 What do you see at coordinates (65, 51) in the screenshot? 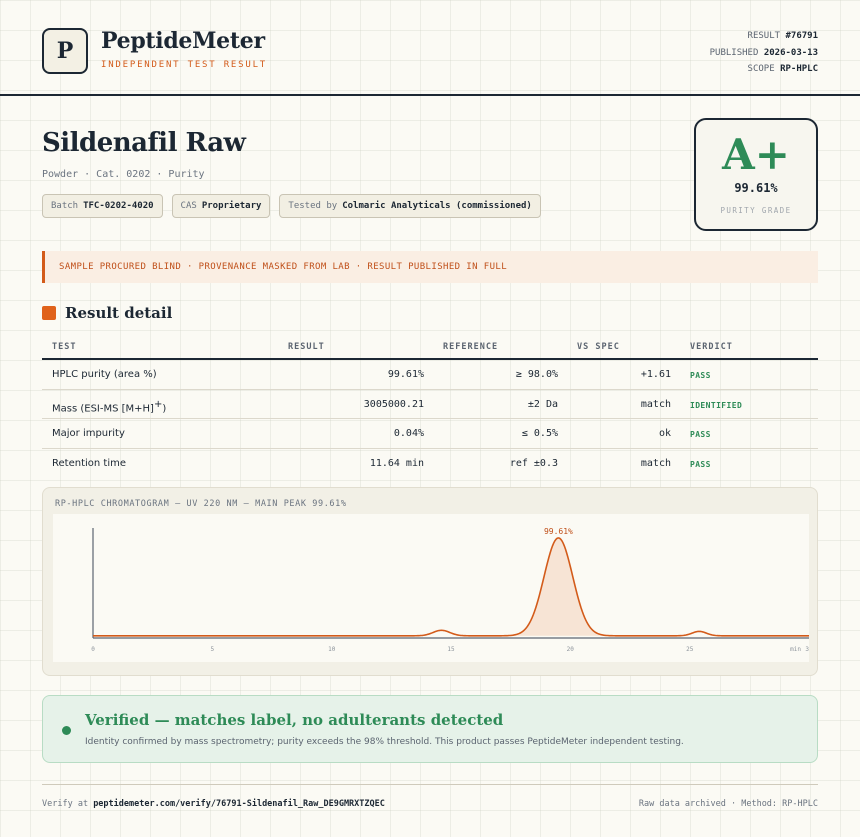
I see `brand-logo: P` at bounding box center [65, 51].